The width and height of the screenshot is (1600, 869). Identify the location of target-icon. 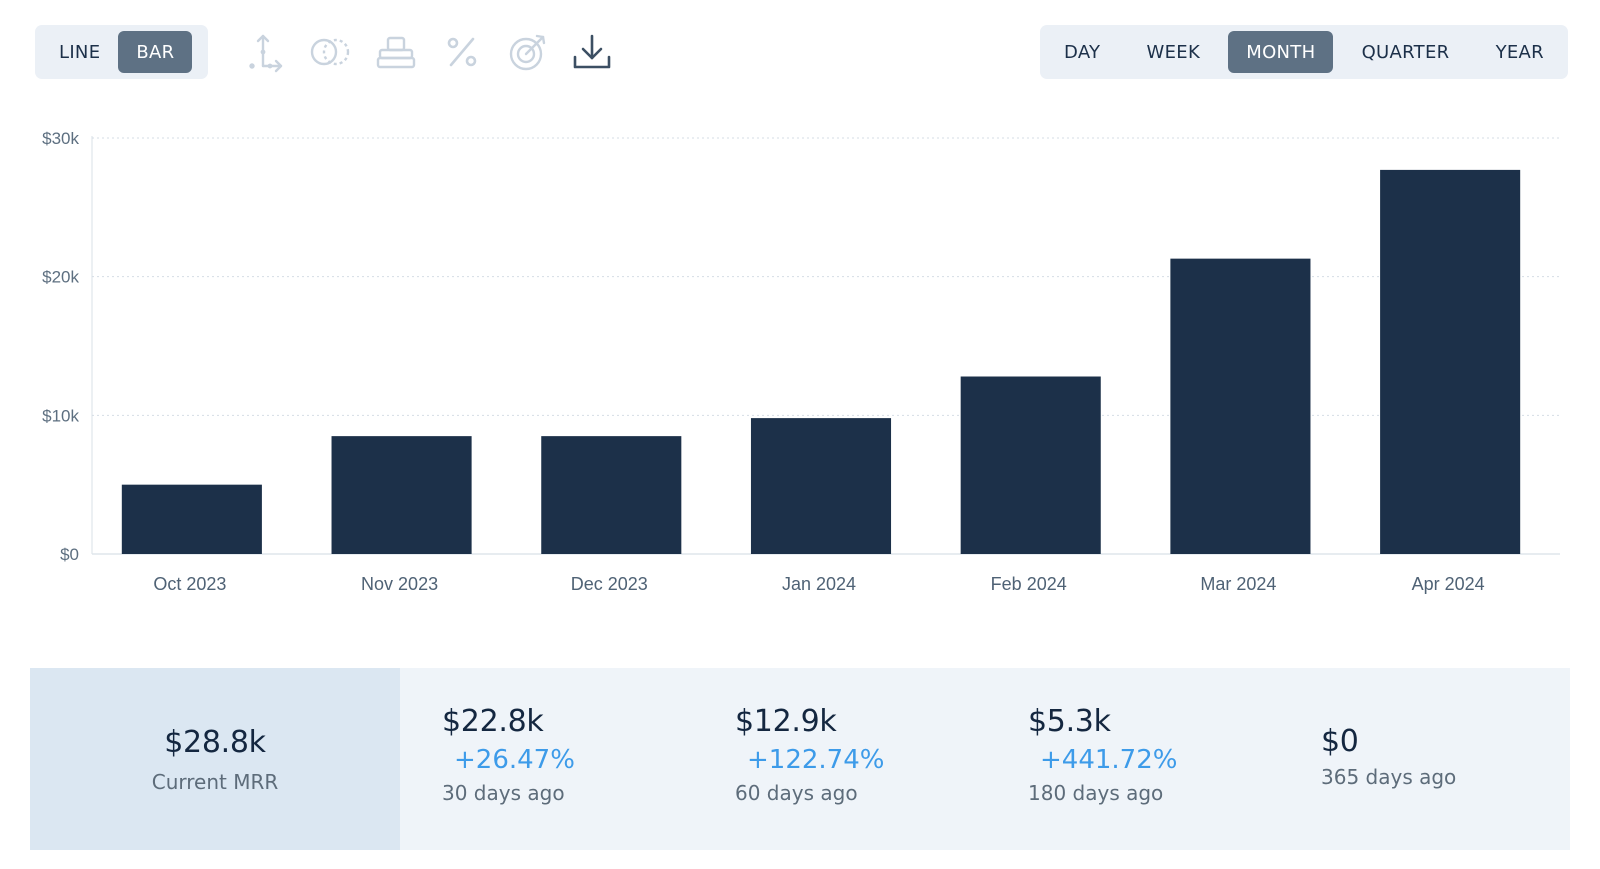
(528, 52).